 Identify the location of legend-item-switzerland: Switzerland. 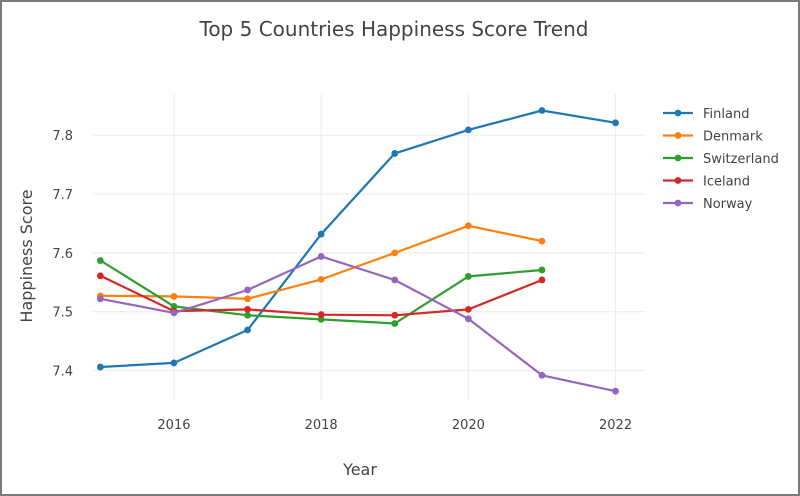
(721, 159).